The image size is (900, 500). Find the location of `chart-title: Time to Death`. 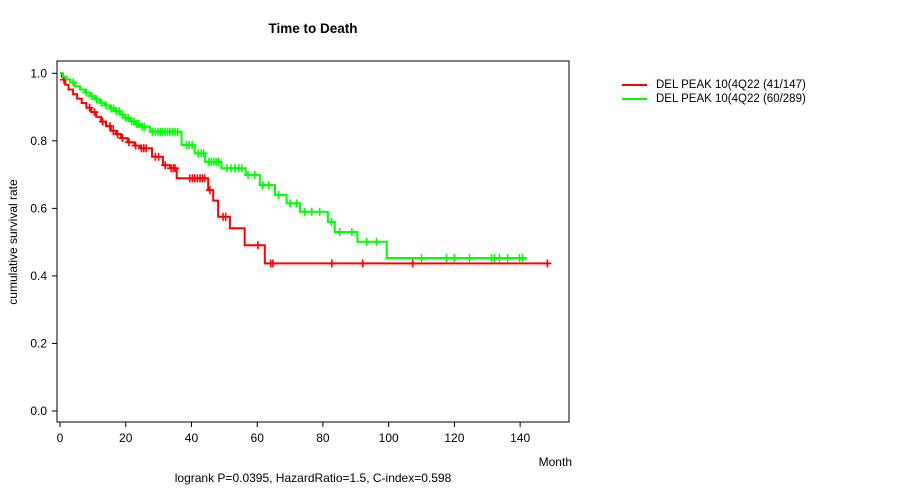

chart-title: Time to Death is located at coordinates (313, 28).